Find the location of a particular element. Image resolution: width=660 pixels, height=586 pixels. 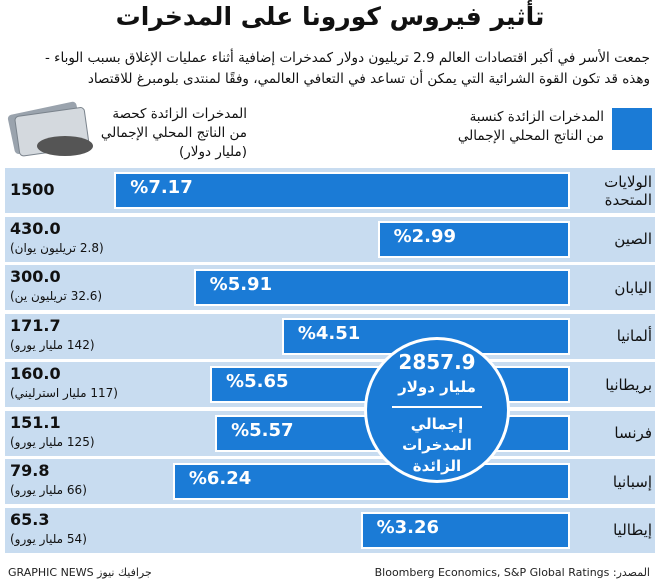

local-currency: (125 مليار يورو) is located at coordinates (52, 441).